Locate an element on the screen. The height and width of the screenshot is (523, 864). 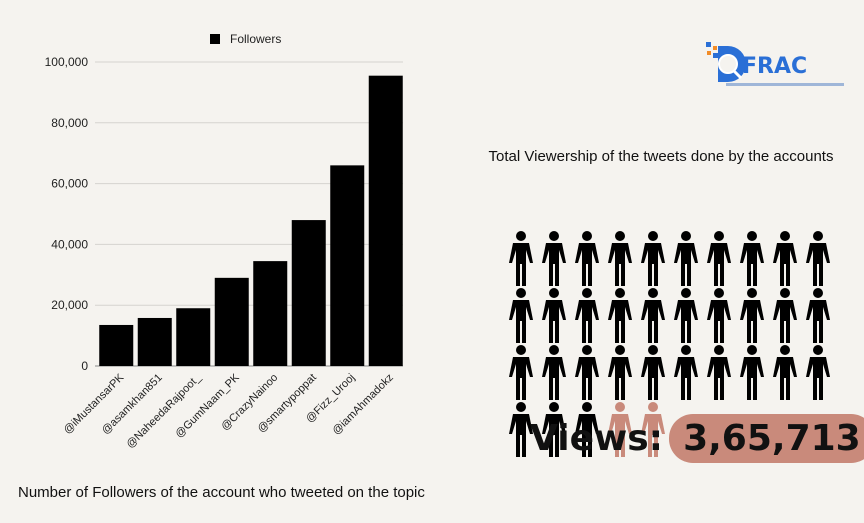
logo-text: FRAC is located at coordinates (775, 66).